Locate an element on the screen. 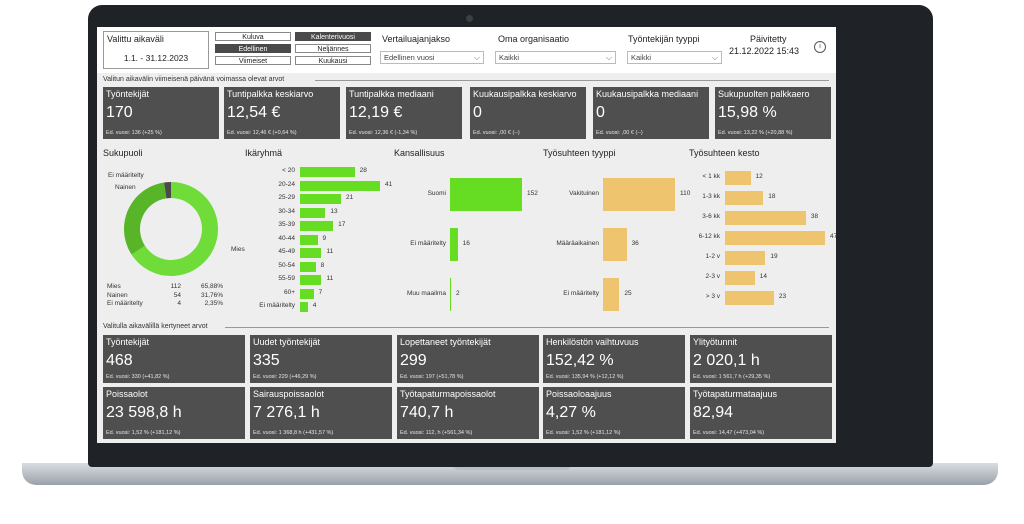 The width and height of the screenshot is (1024, 524). org-dropdown: Kaikki ⌵ is located at coordinates (555, 57).